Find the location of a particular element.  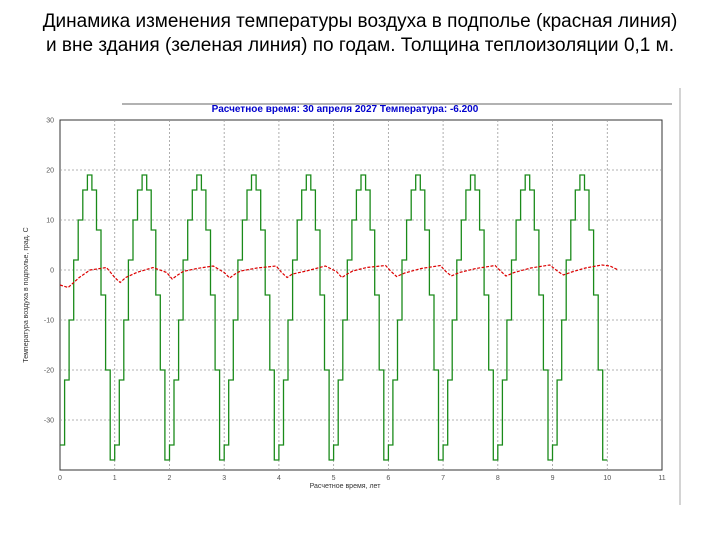

y-tick-label: 20 is located at coordinates (50, 171).